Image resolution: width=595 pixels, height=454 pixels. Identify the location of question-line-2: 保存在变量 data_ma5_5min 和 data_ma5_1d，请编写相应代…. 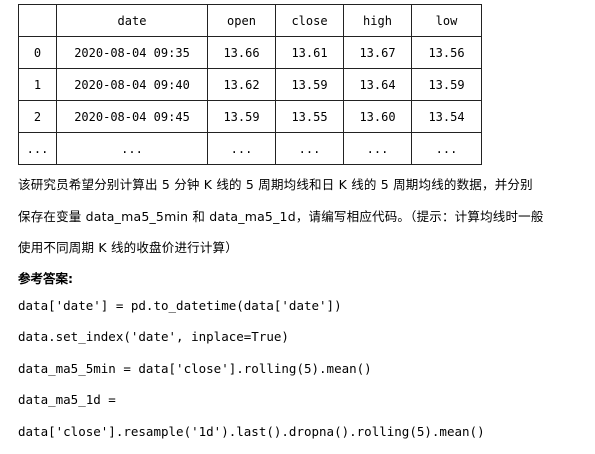
(281, 216).